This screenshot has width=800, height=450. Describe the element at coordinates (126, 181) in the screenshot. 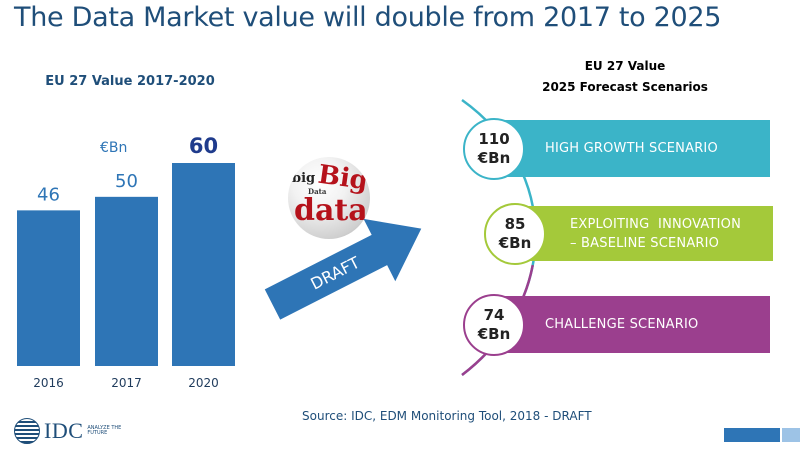

I see `bar-value-label-2017: 50` at that location.